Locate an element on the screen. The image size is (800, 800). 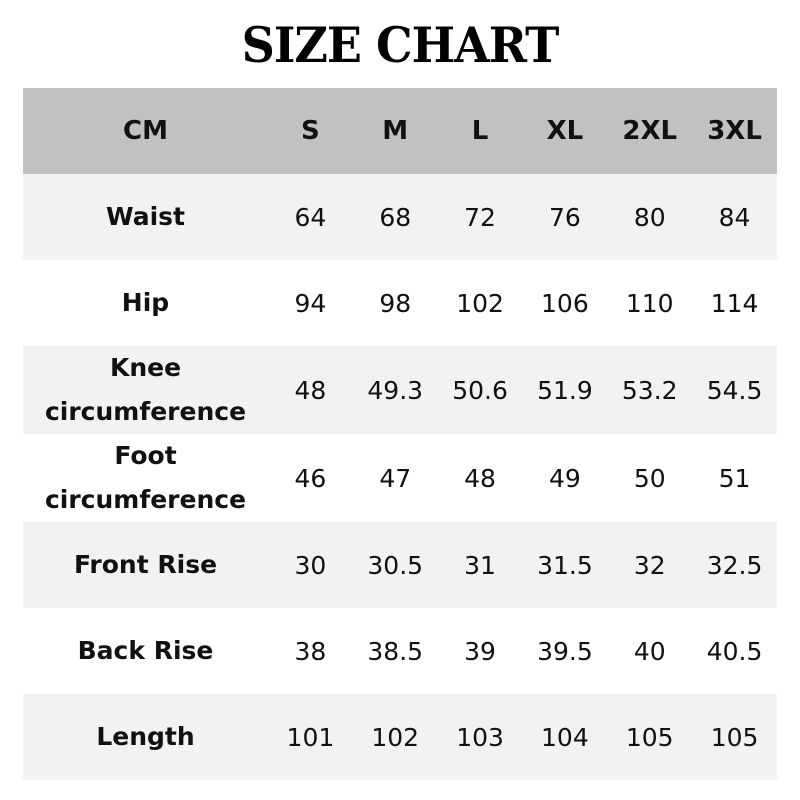
unit-header: CM is located at coordinates (145, 131).